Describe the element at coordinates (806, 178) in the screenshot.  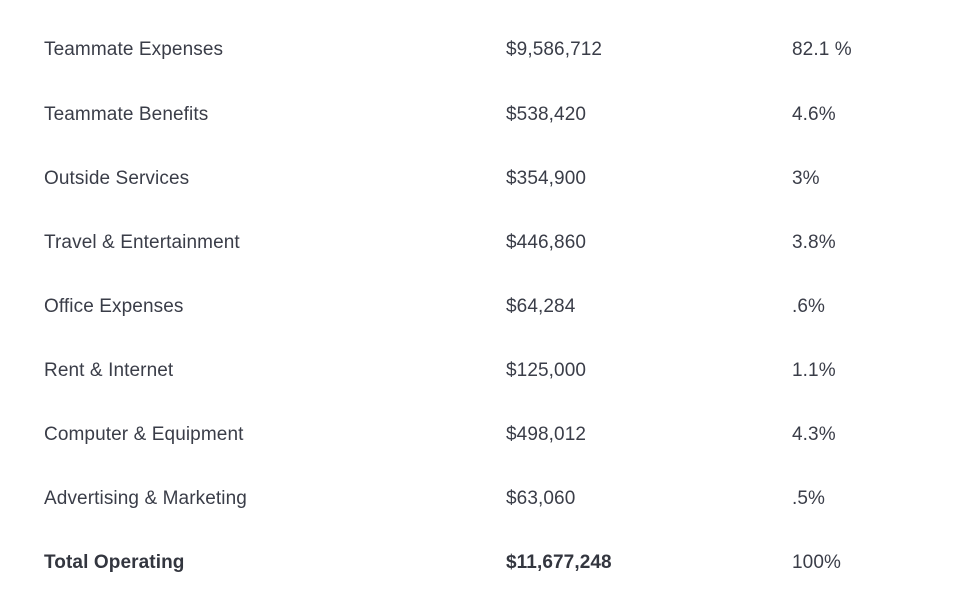
I see `percent-cell: 3%` at that location.